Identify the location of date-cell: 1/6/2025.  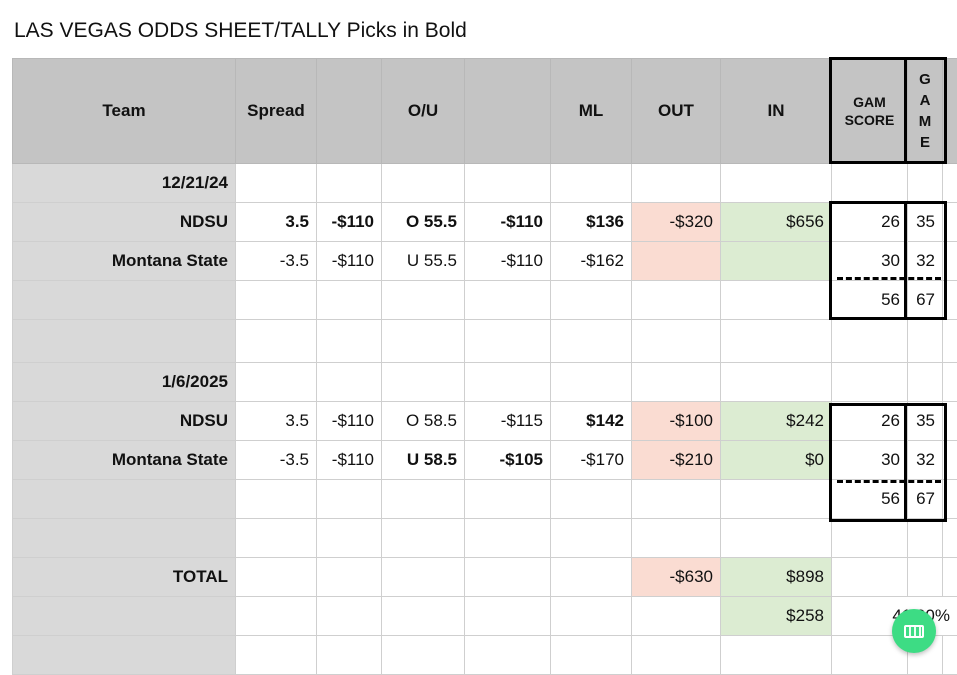
(124, 382).